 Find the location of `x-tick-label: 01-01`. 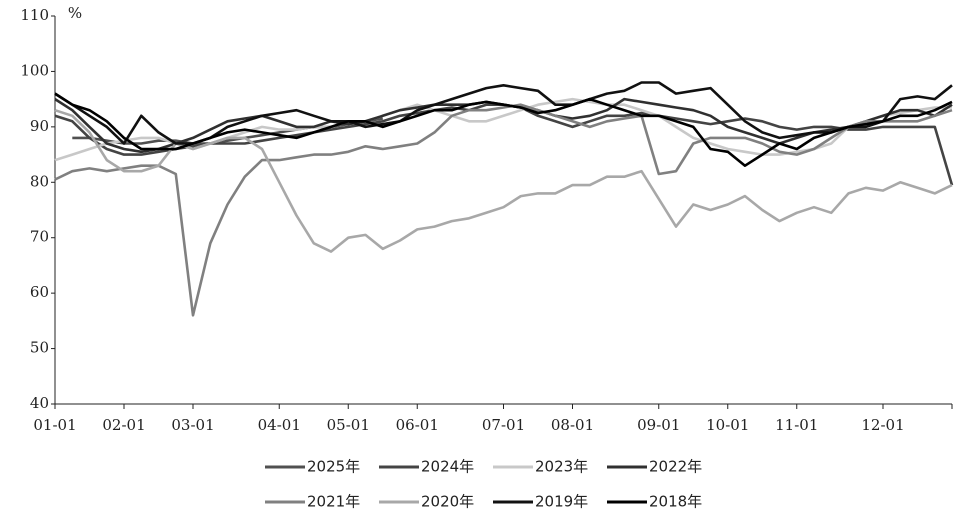

x-tick-label: 01-01 is located at coordinates (54, 425).